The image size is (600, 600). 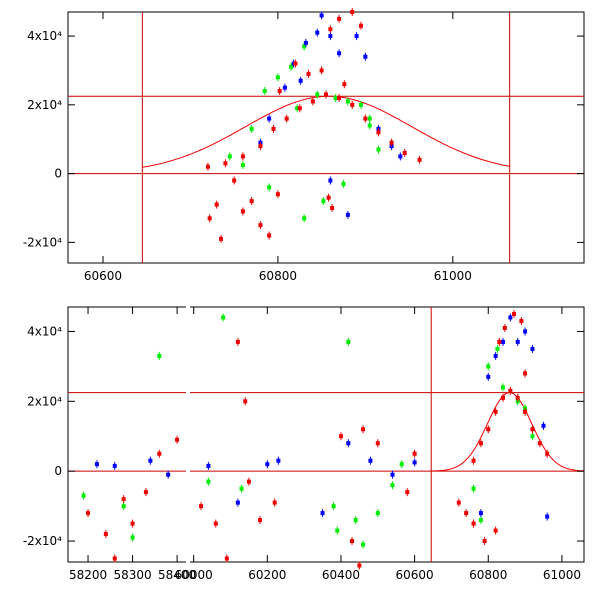 What do you see at coordinates (88, 575) in the screenshot?
I see `x-tick-label: 58200` at bounding box center [88, 575].